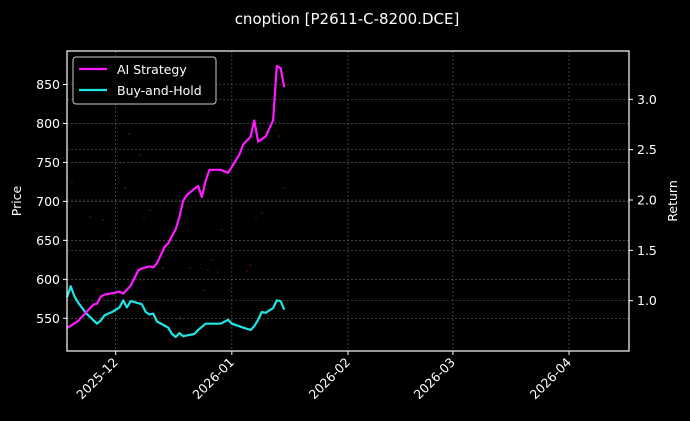 The width and height of the screenshot is (690, 421). I want to click on legend-box, so click(144, 80).